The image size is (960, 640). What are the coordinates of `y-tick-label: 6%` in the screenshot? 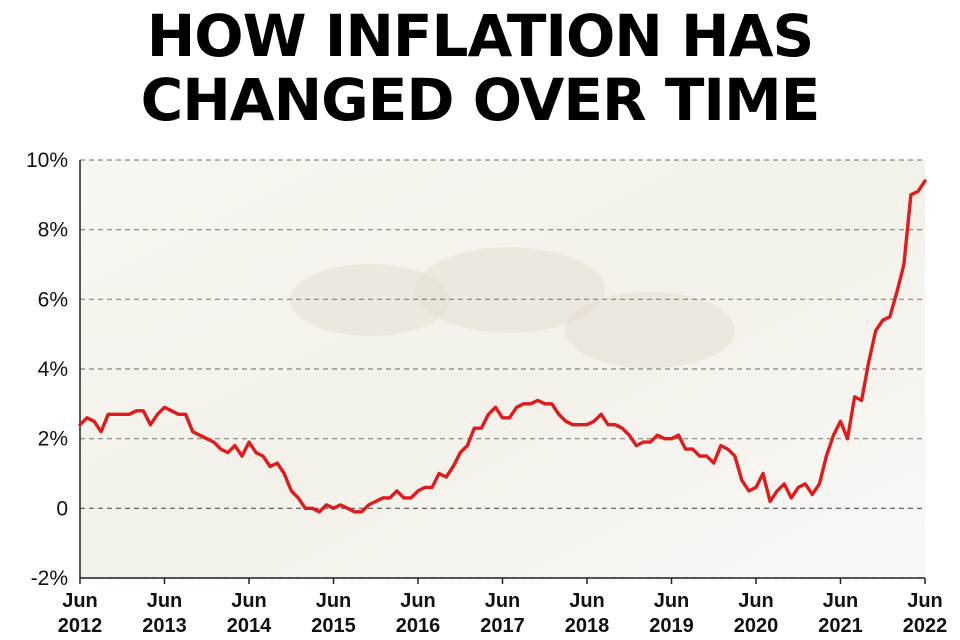 It's located at (53, 299).